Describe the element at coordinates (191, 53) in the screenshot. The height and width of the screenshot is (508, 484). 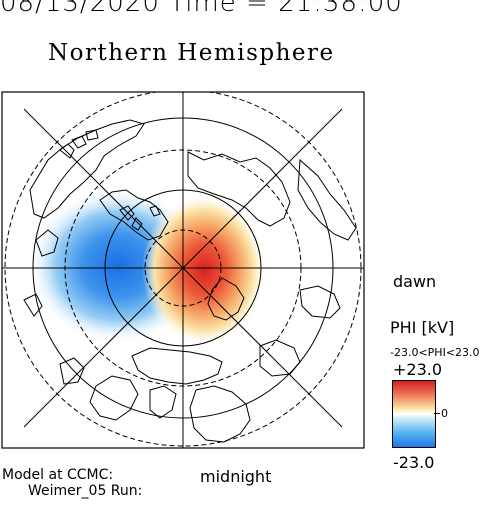
I see `map-title: Northern Hemisphere` at that location.